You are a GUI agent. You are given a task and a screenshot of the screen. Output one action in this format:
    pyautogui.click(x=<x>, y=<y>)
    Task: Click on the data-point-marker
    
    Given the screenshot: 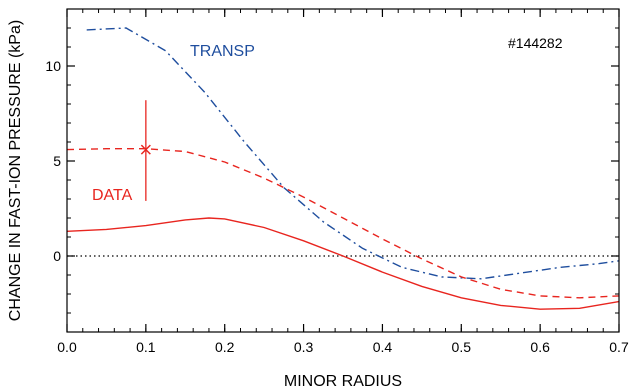 What is the action you would take?
    pyautogui.click(x=145, y=149)
    